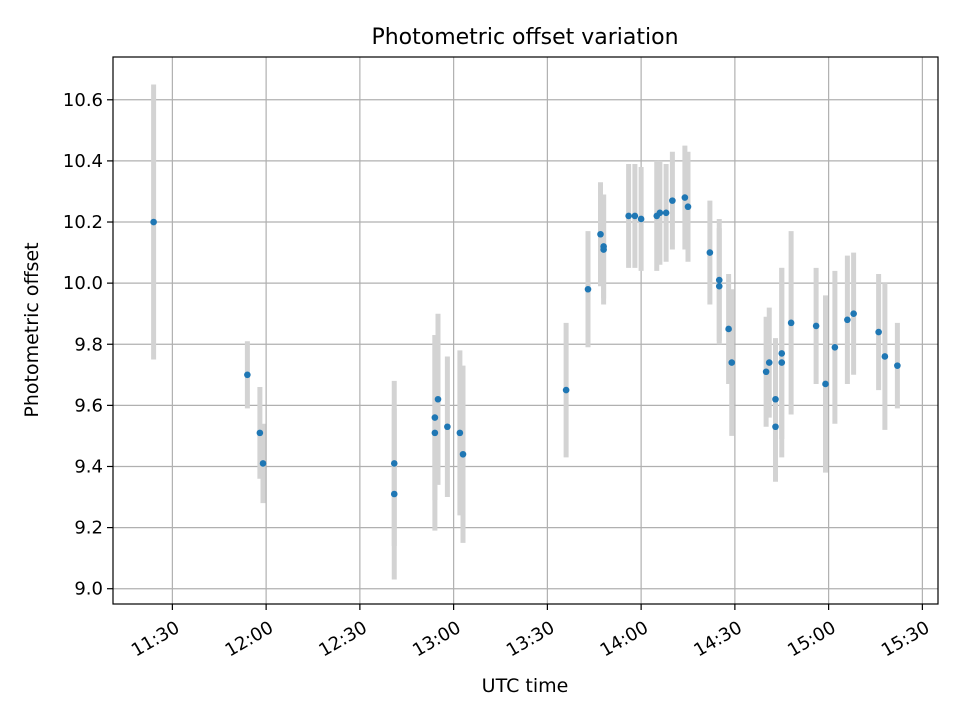 This screenshot has height=724, width=960. I want to click on y-axis-label: Photometric offset, so click(32, 329).